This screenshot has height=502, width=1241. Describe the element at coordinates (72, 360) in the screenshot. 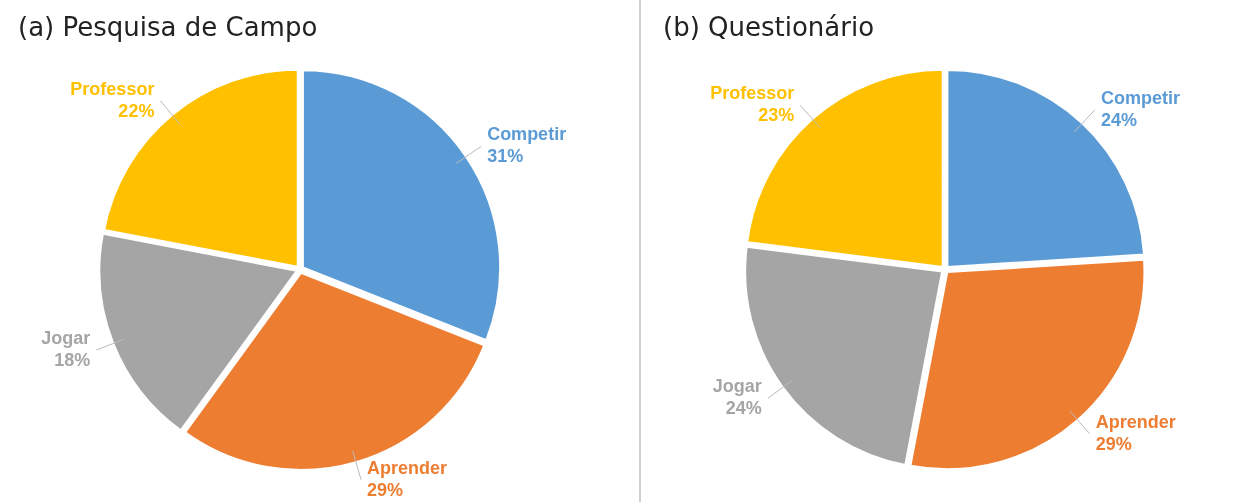

I see `data-label: 18%` at that location.